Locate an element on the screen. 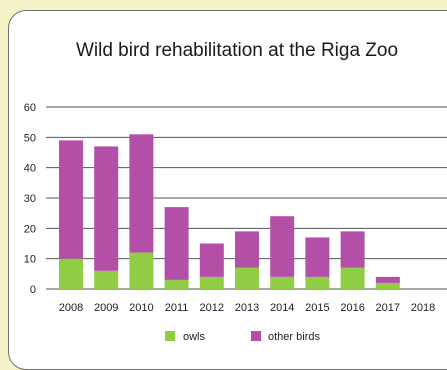 This screenshot has height=370, width=447. bar-2009-other-birds is located at coordinates (106, 208).